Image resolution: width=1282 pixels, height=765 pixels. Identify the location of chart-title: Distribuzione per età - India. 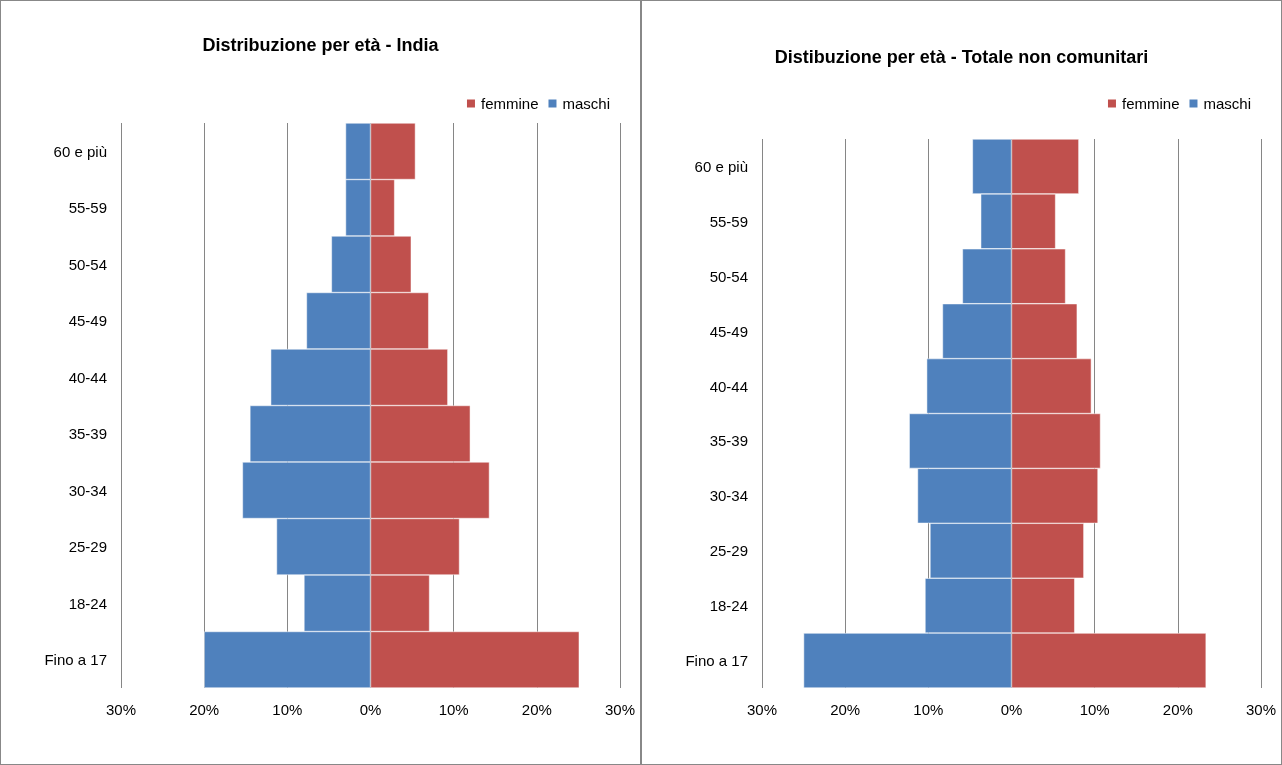
(321, 45).